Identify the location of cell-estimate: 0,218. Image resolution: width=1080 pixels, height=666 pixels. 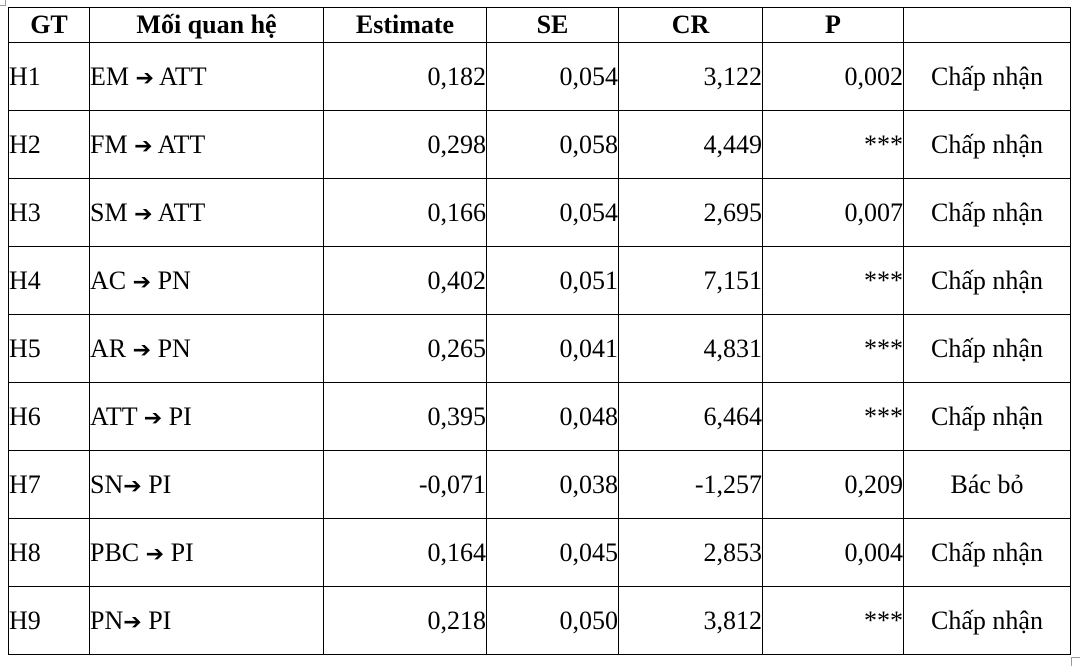
(405, 620).